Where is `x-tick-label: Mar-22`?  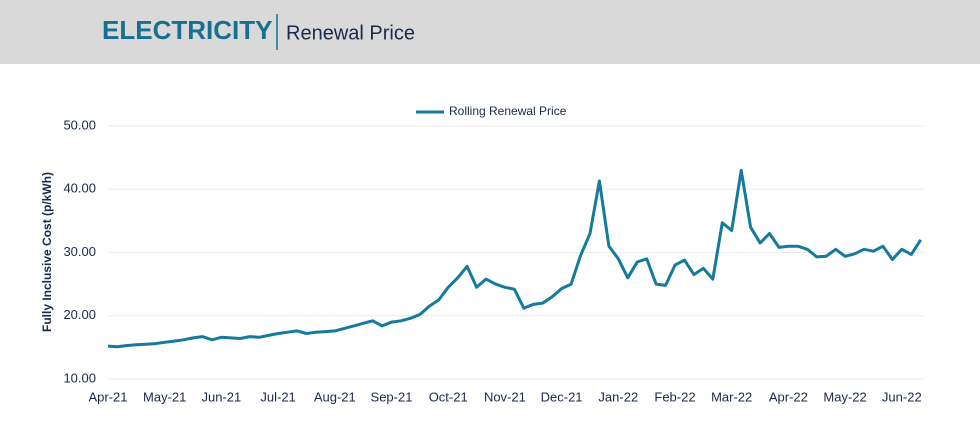 x-tick-label: Mar-22 is located at coordinates (731, 396).